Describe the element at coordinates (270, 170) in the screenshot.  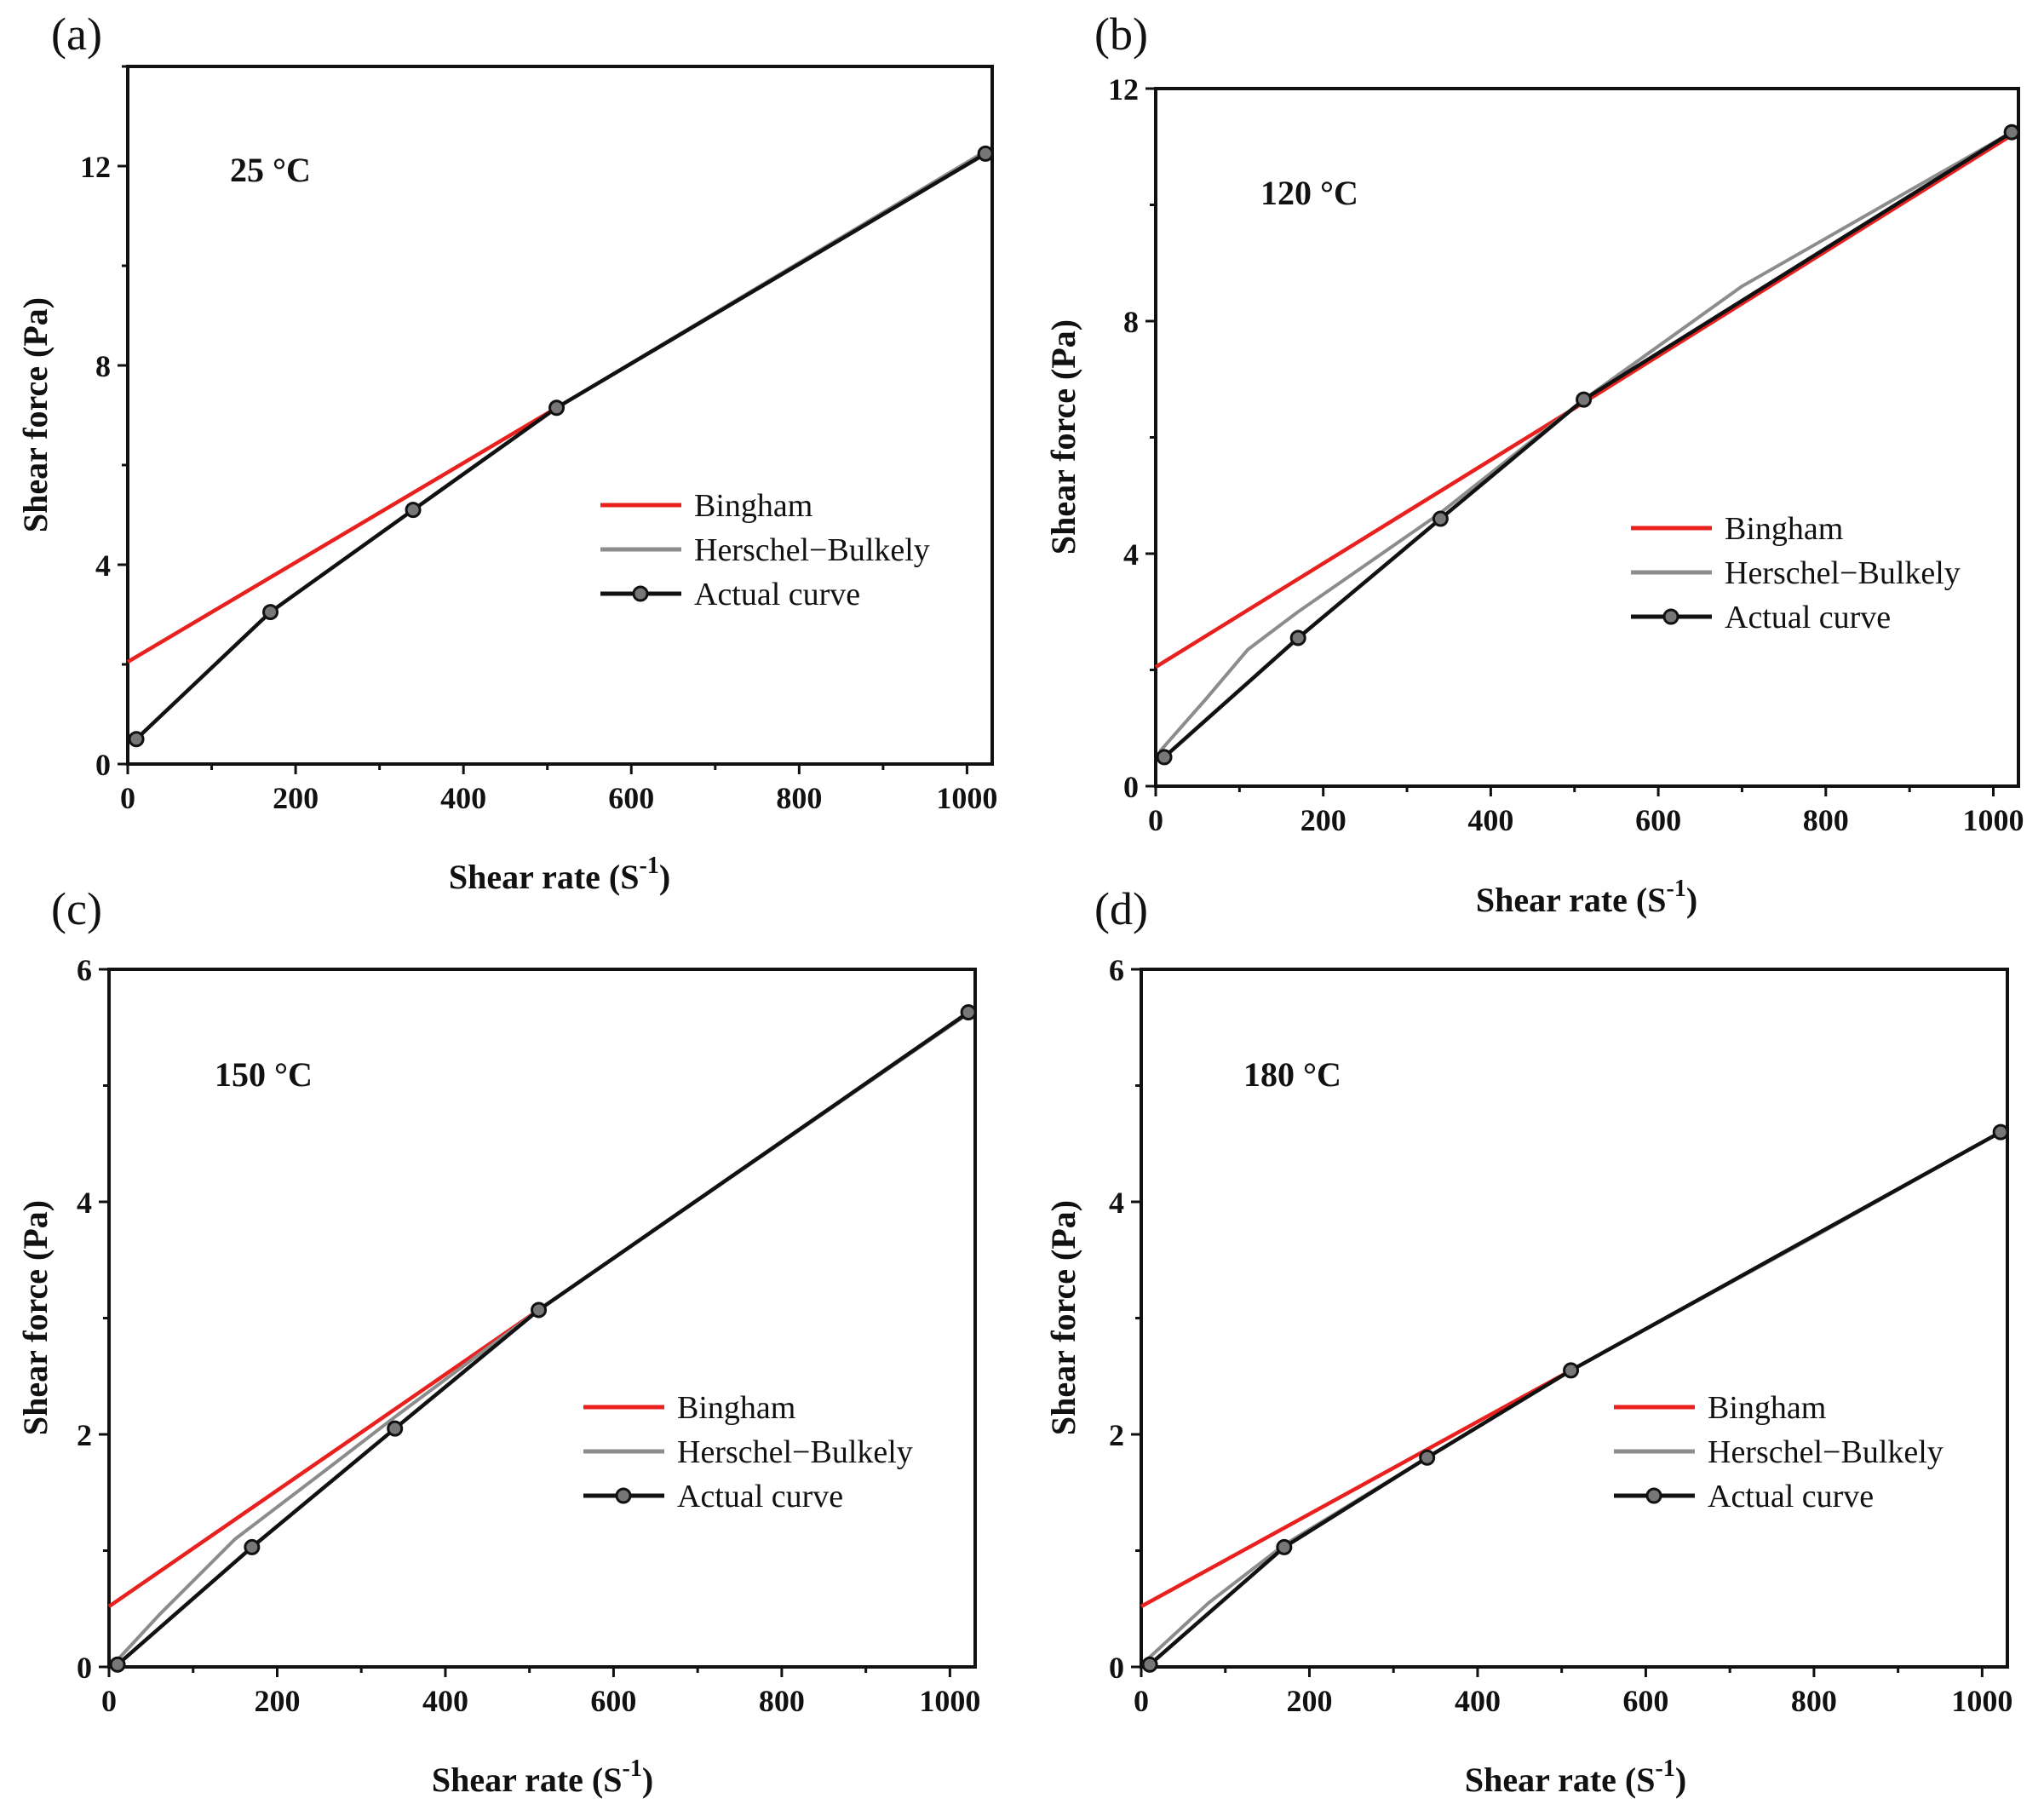
I see `temperature-annotation: 25 °C` at that location.